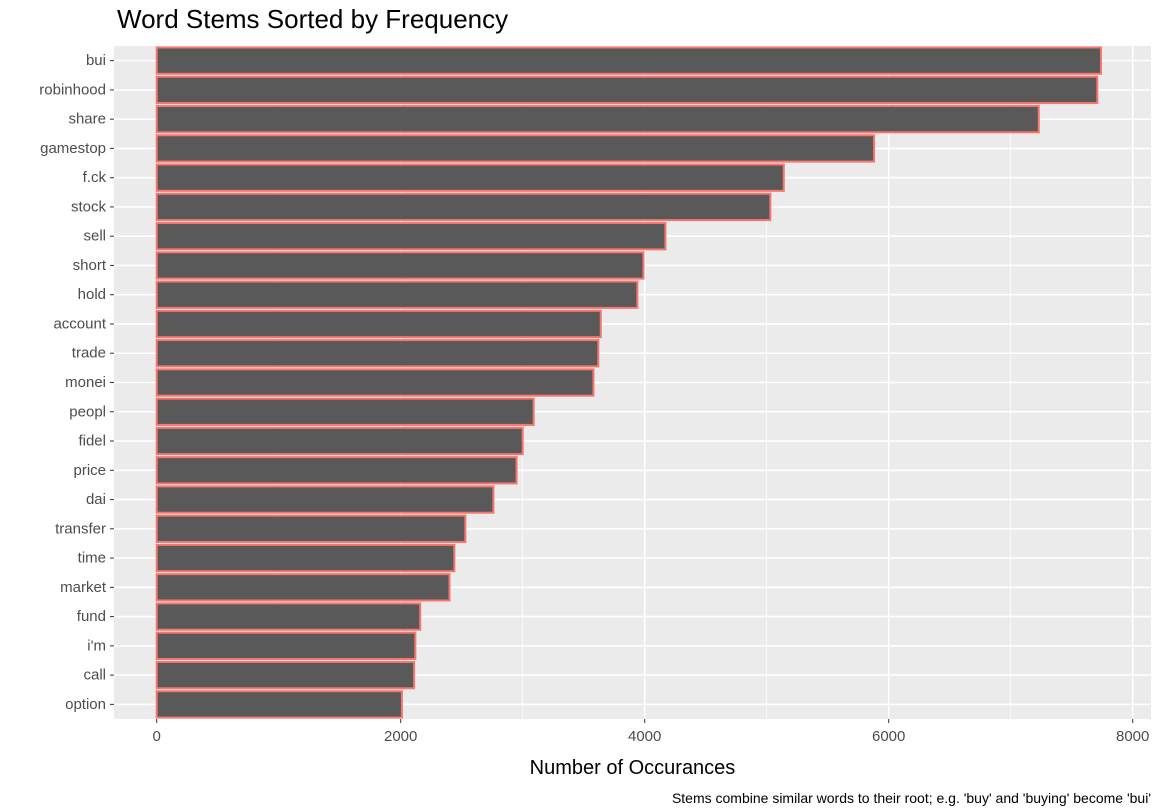 The width and height of the screenshot is (1159, 811). Describe the element at coordinates (345, 411) in the screenshot. I see `bar-peopl` at that location.